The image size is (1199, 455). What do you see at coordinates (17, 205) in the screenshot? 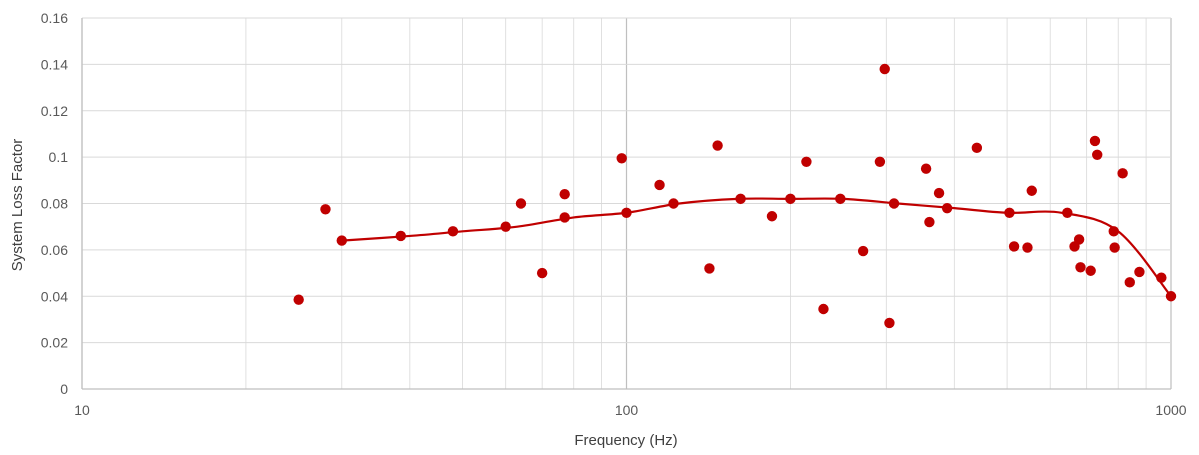
I see `y-axis-title: System Loss Factor` at bounding box center [17, 205].